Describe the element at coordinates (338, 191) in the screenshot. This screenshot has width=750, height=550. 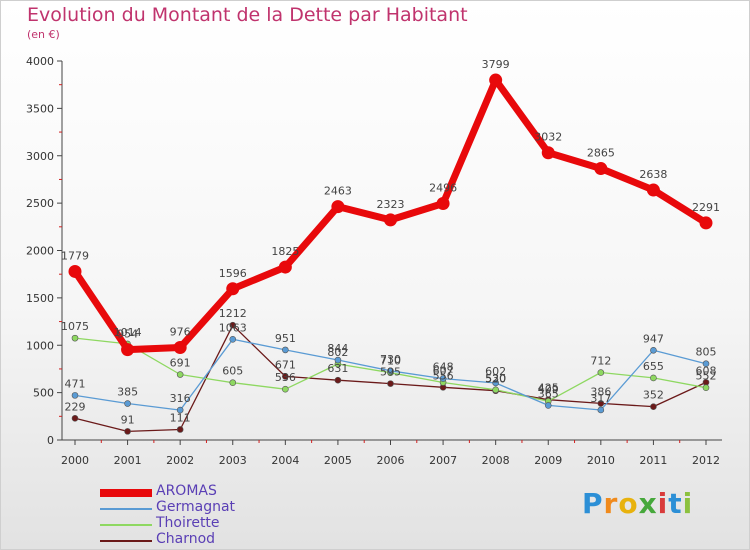
I see `data-label: 2463` at that location.